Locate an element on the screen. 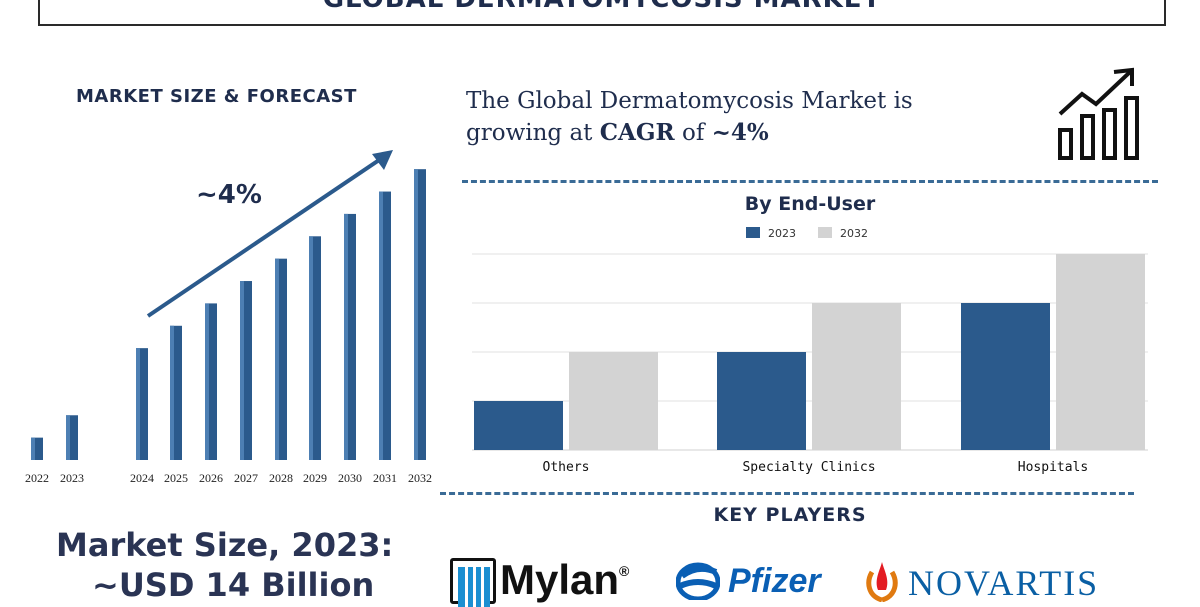  legend-item-2032: 2032 is located at coordinates (843, 233).